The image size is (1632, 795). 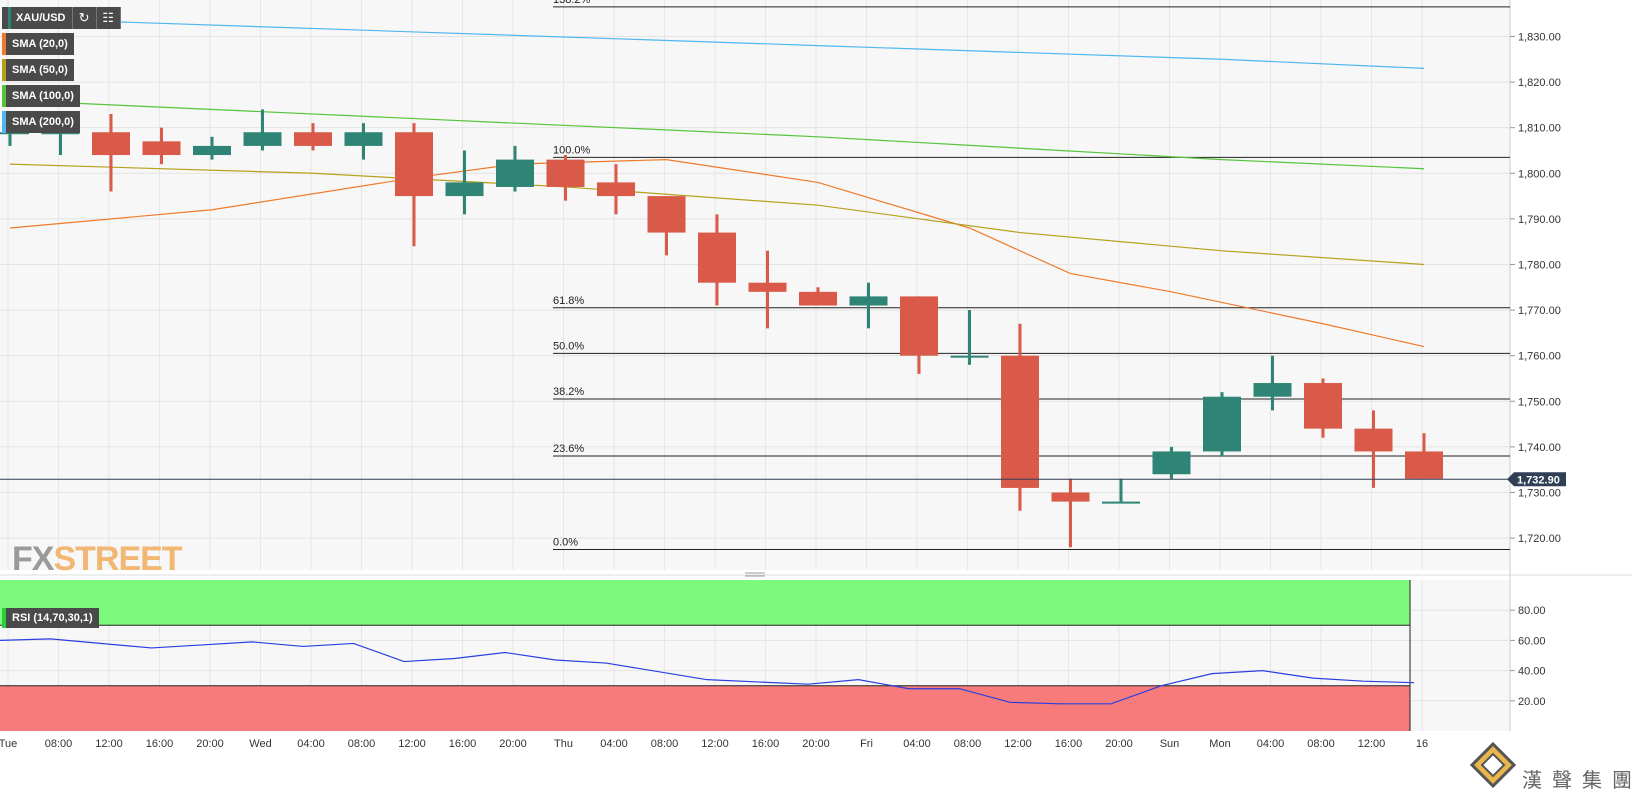 I want to click on current-price-label: 1,732.90, so click(x=1538, y=480).